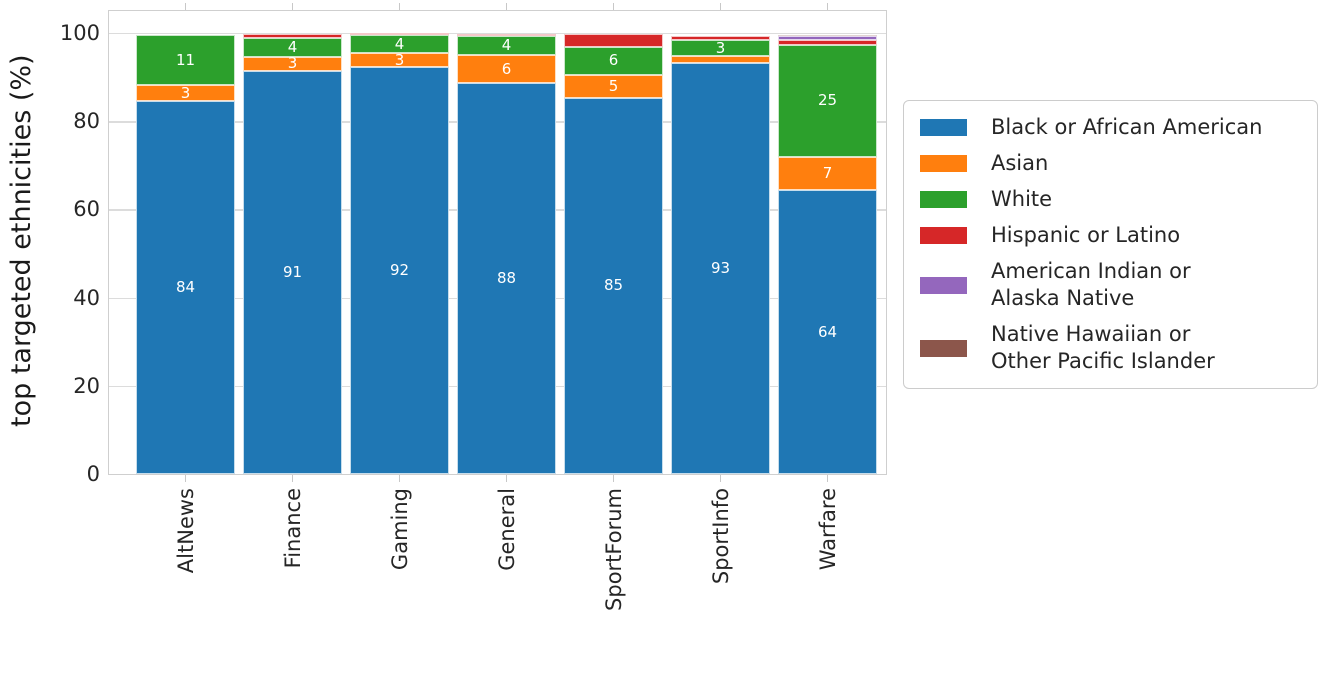 The width and height of the screenshot is (1329, 684). I want to click on bar-value-label: 91, so click(292, 271).